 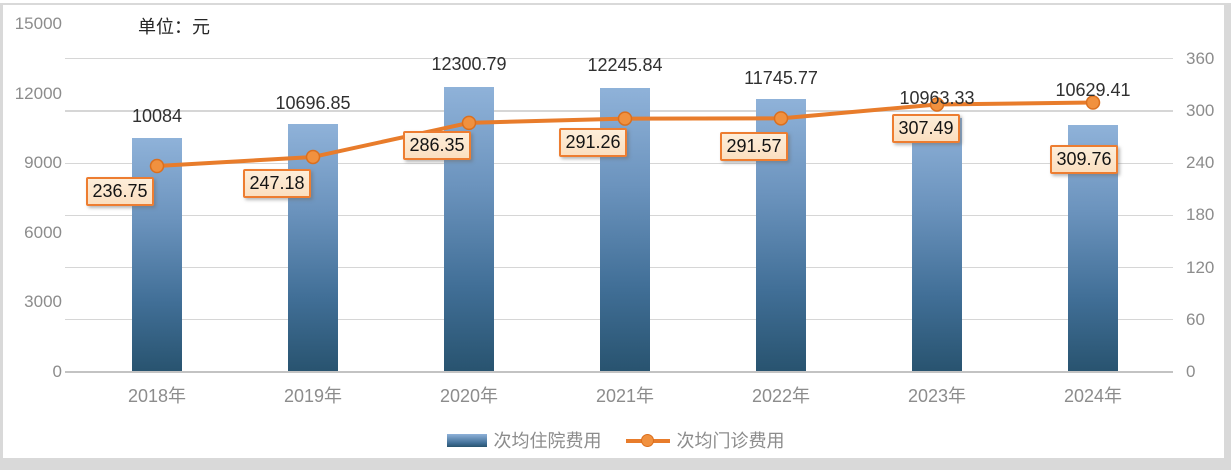 I want to click on line-data-label: 286.35, so click(x=437, y=145).